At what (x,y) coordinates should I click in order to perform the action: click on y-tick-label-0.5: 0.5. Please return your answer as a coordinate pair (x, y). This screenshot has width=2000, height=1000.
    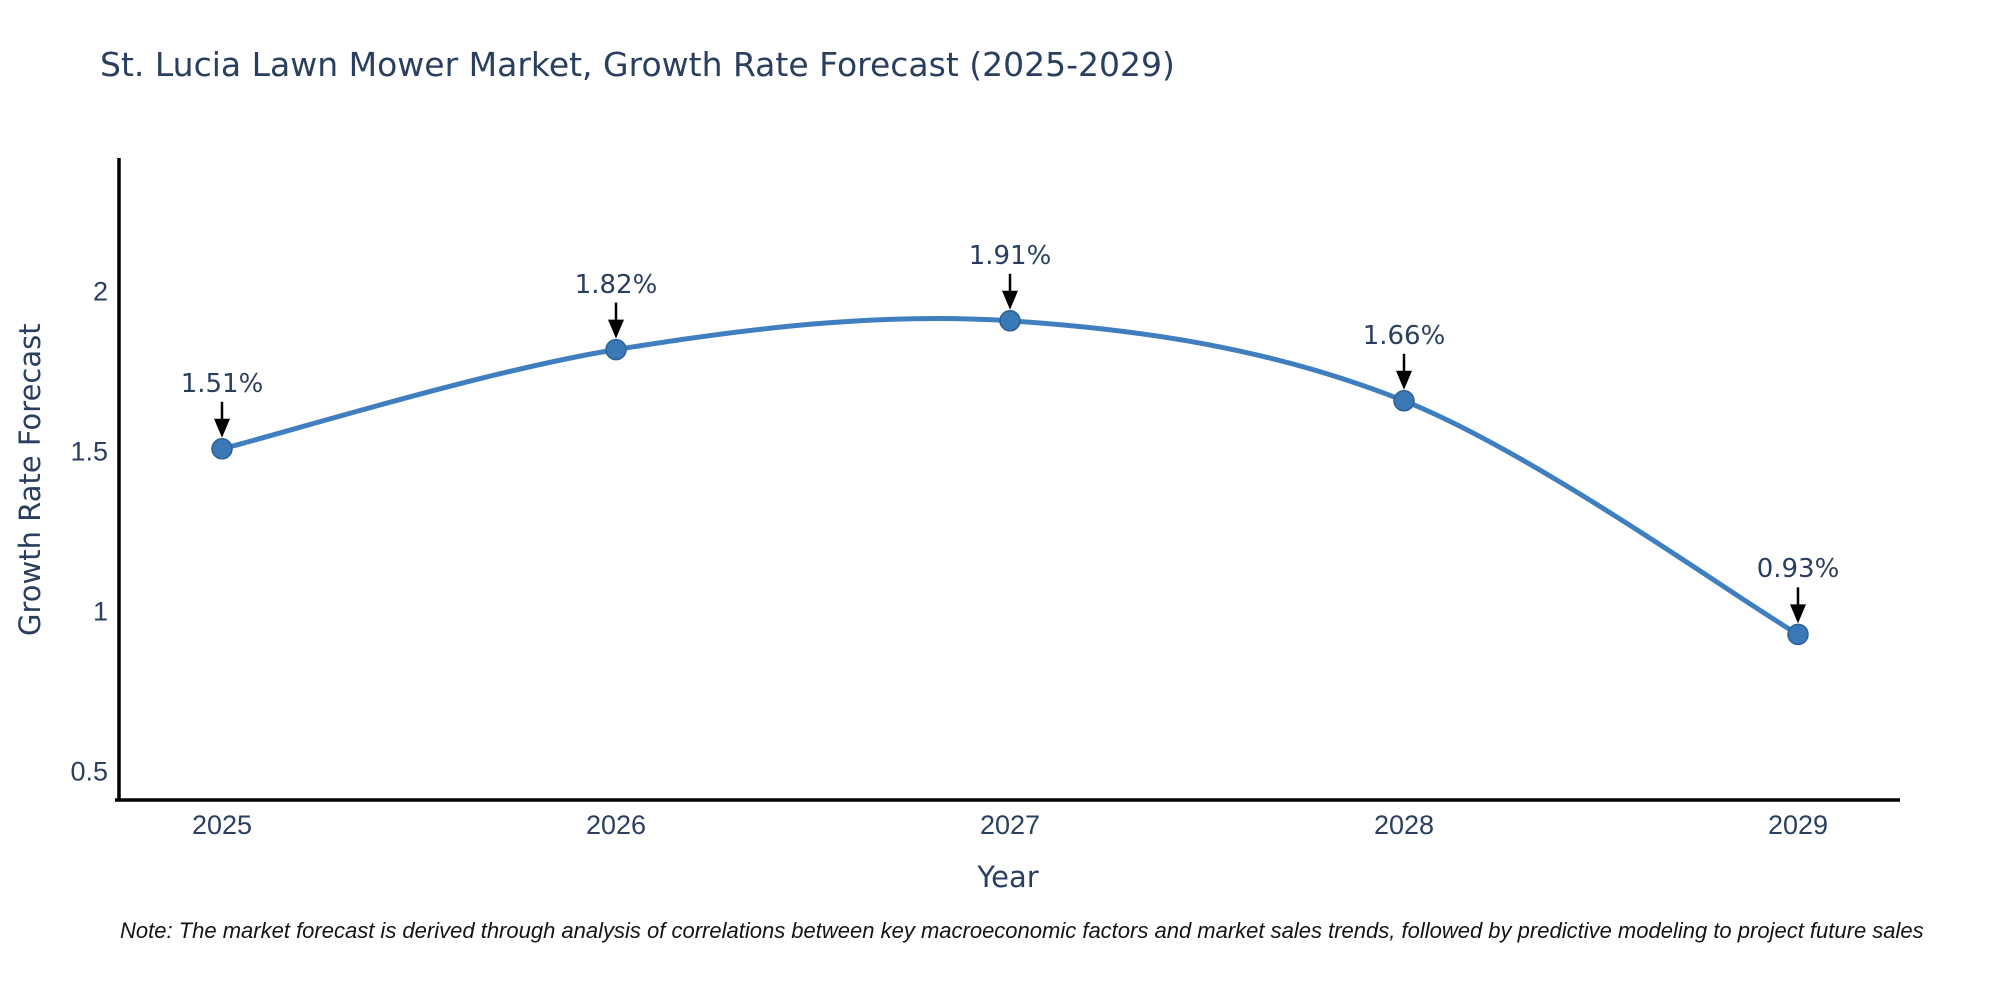
    Looking at the image, I should click on (89, 771).